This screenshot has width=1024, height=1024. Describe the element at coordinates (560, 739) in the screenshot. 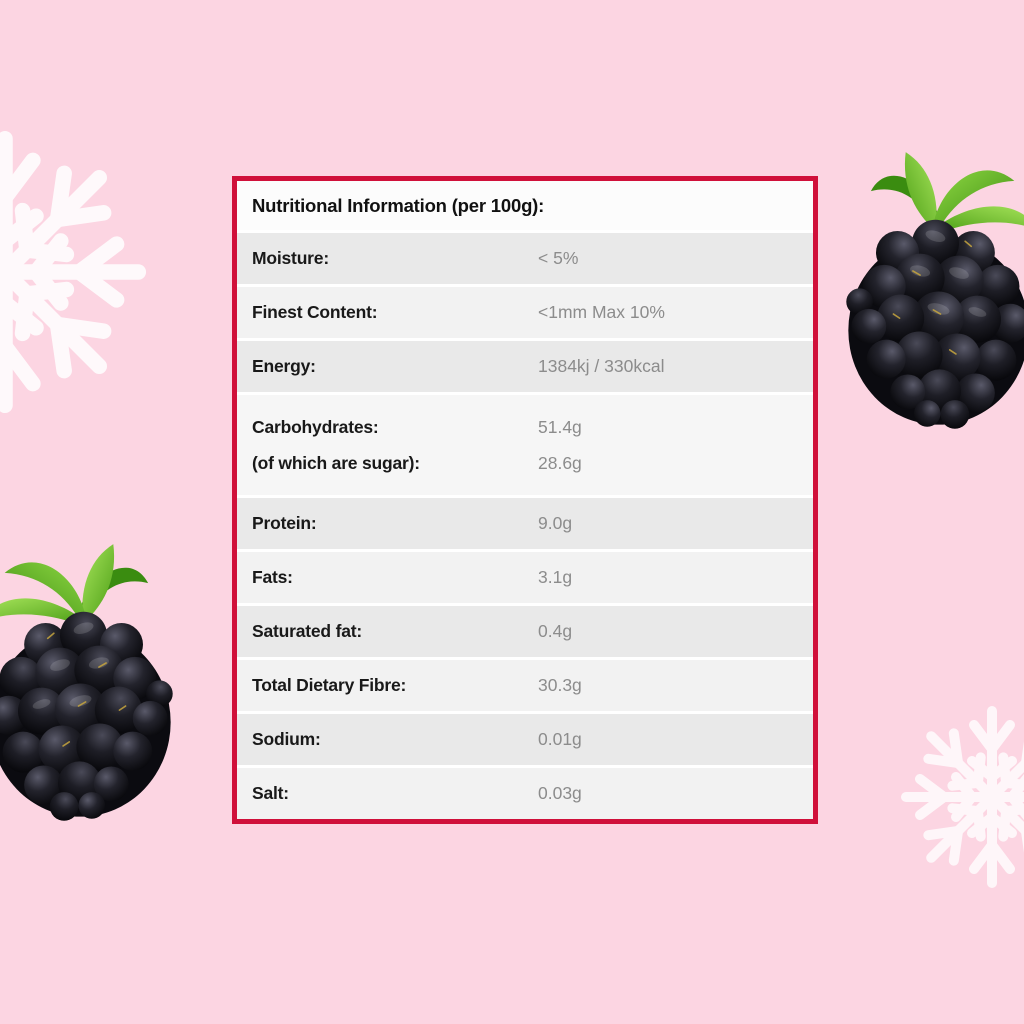

I see `nutrient-value: 0.01g` at that location.